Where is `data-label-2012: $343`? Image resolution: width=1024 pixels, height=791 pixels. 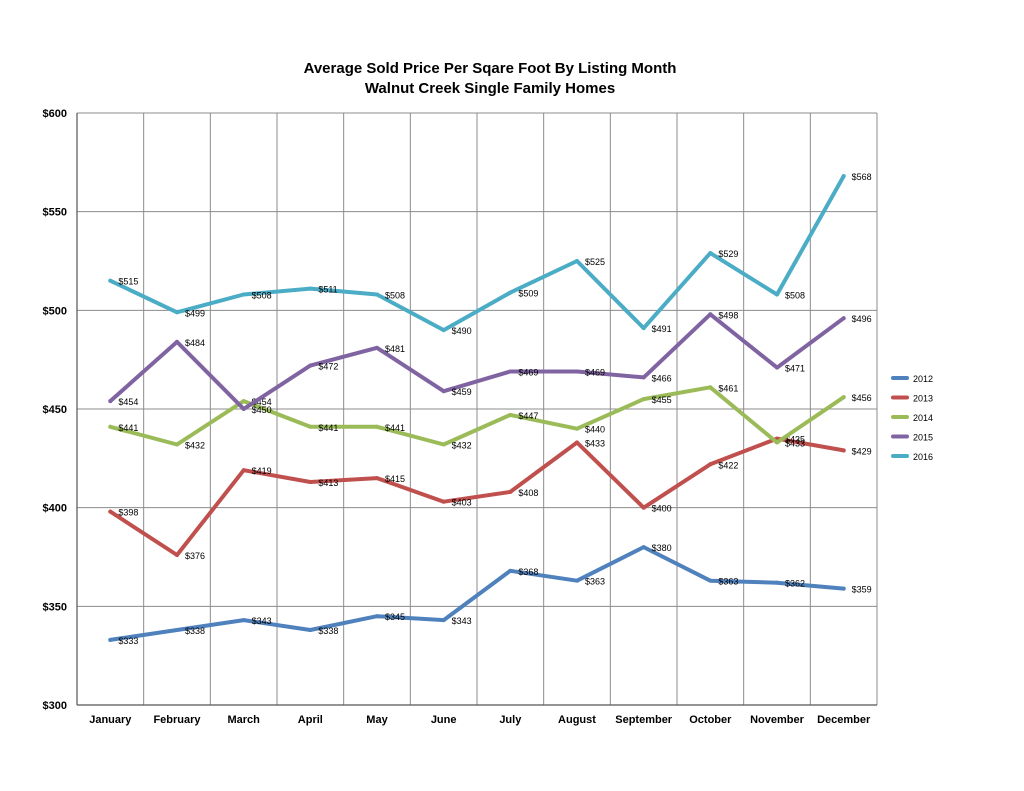
data-label-2012: $343 is located at coordinates (462, 621).